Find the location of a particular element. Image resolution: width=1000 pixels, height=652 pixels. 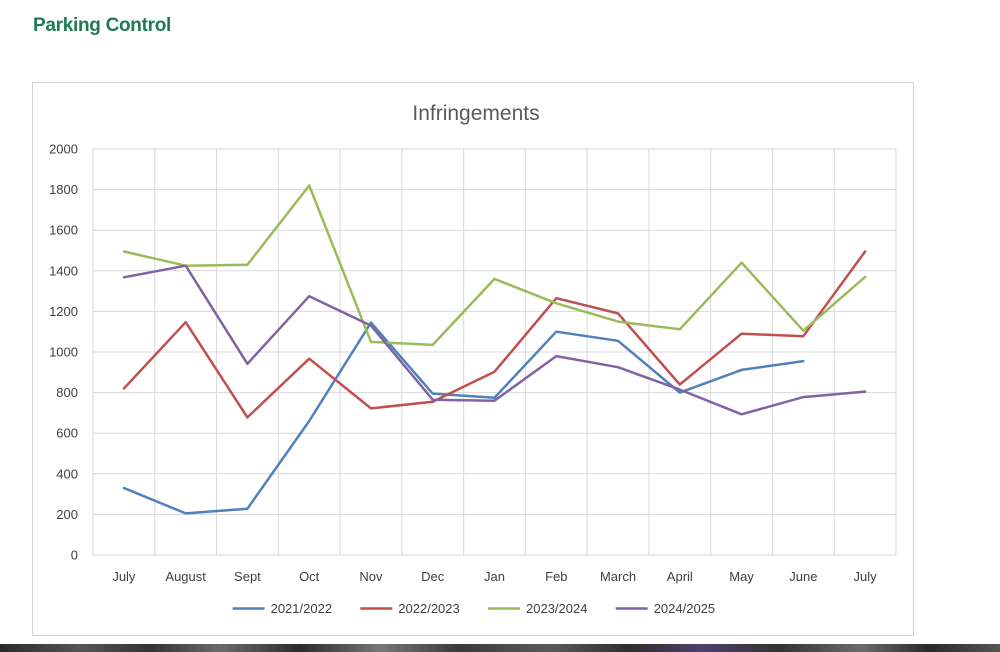

x-tick-label: August is located at coordinates (185, 576).